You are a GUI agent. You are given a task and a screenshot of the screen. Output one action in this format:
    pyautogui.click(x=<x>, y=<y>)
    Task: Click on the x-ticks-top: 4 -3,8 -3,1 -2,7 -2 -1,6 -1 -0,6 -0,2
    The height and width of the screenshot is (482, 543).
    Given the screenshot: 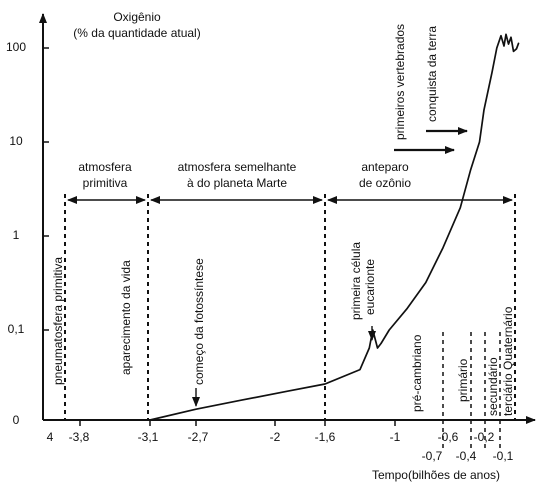 What is the action you would take?
    pyautogui.click(x=271, y=432)
    